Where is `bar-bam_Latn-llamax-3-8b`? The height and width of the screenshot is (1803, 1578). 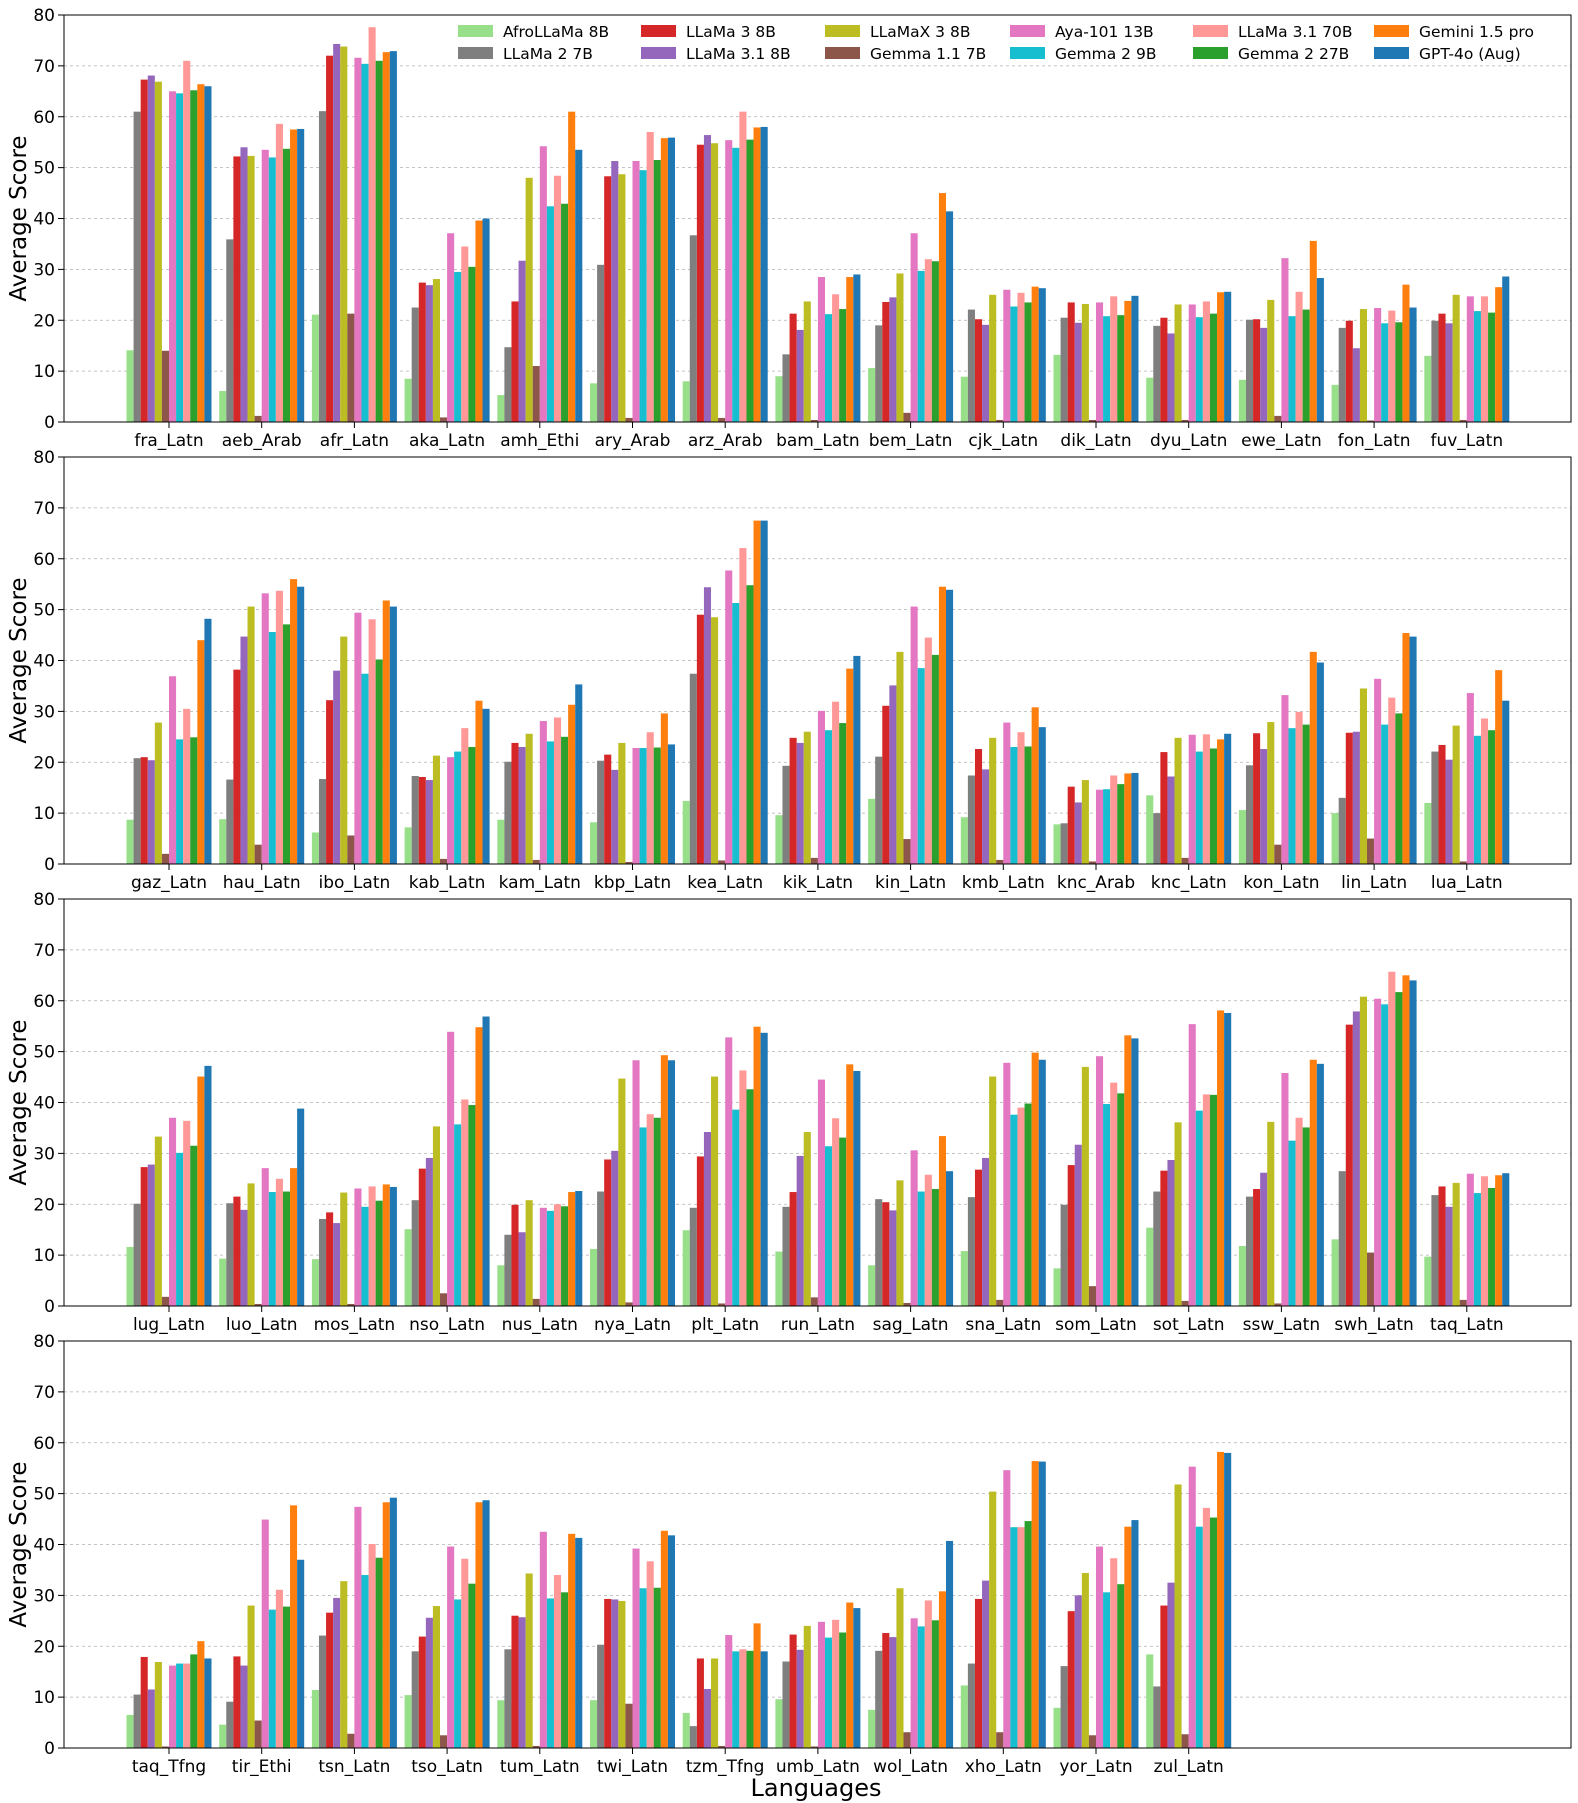 bar-bam_Latn-llamax-3-8b is located at coordinates (807, 361).